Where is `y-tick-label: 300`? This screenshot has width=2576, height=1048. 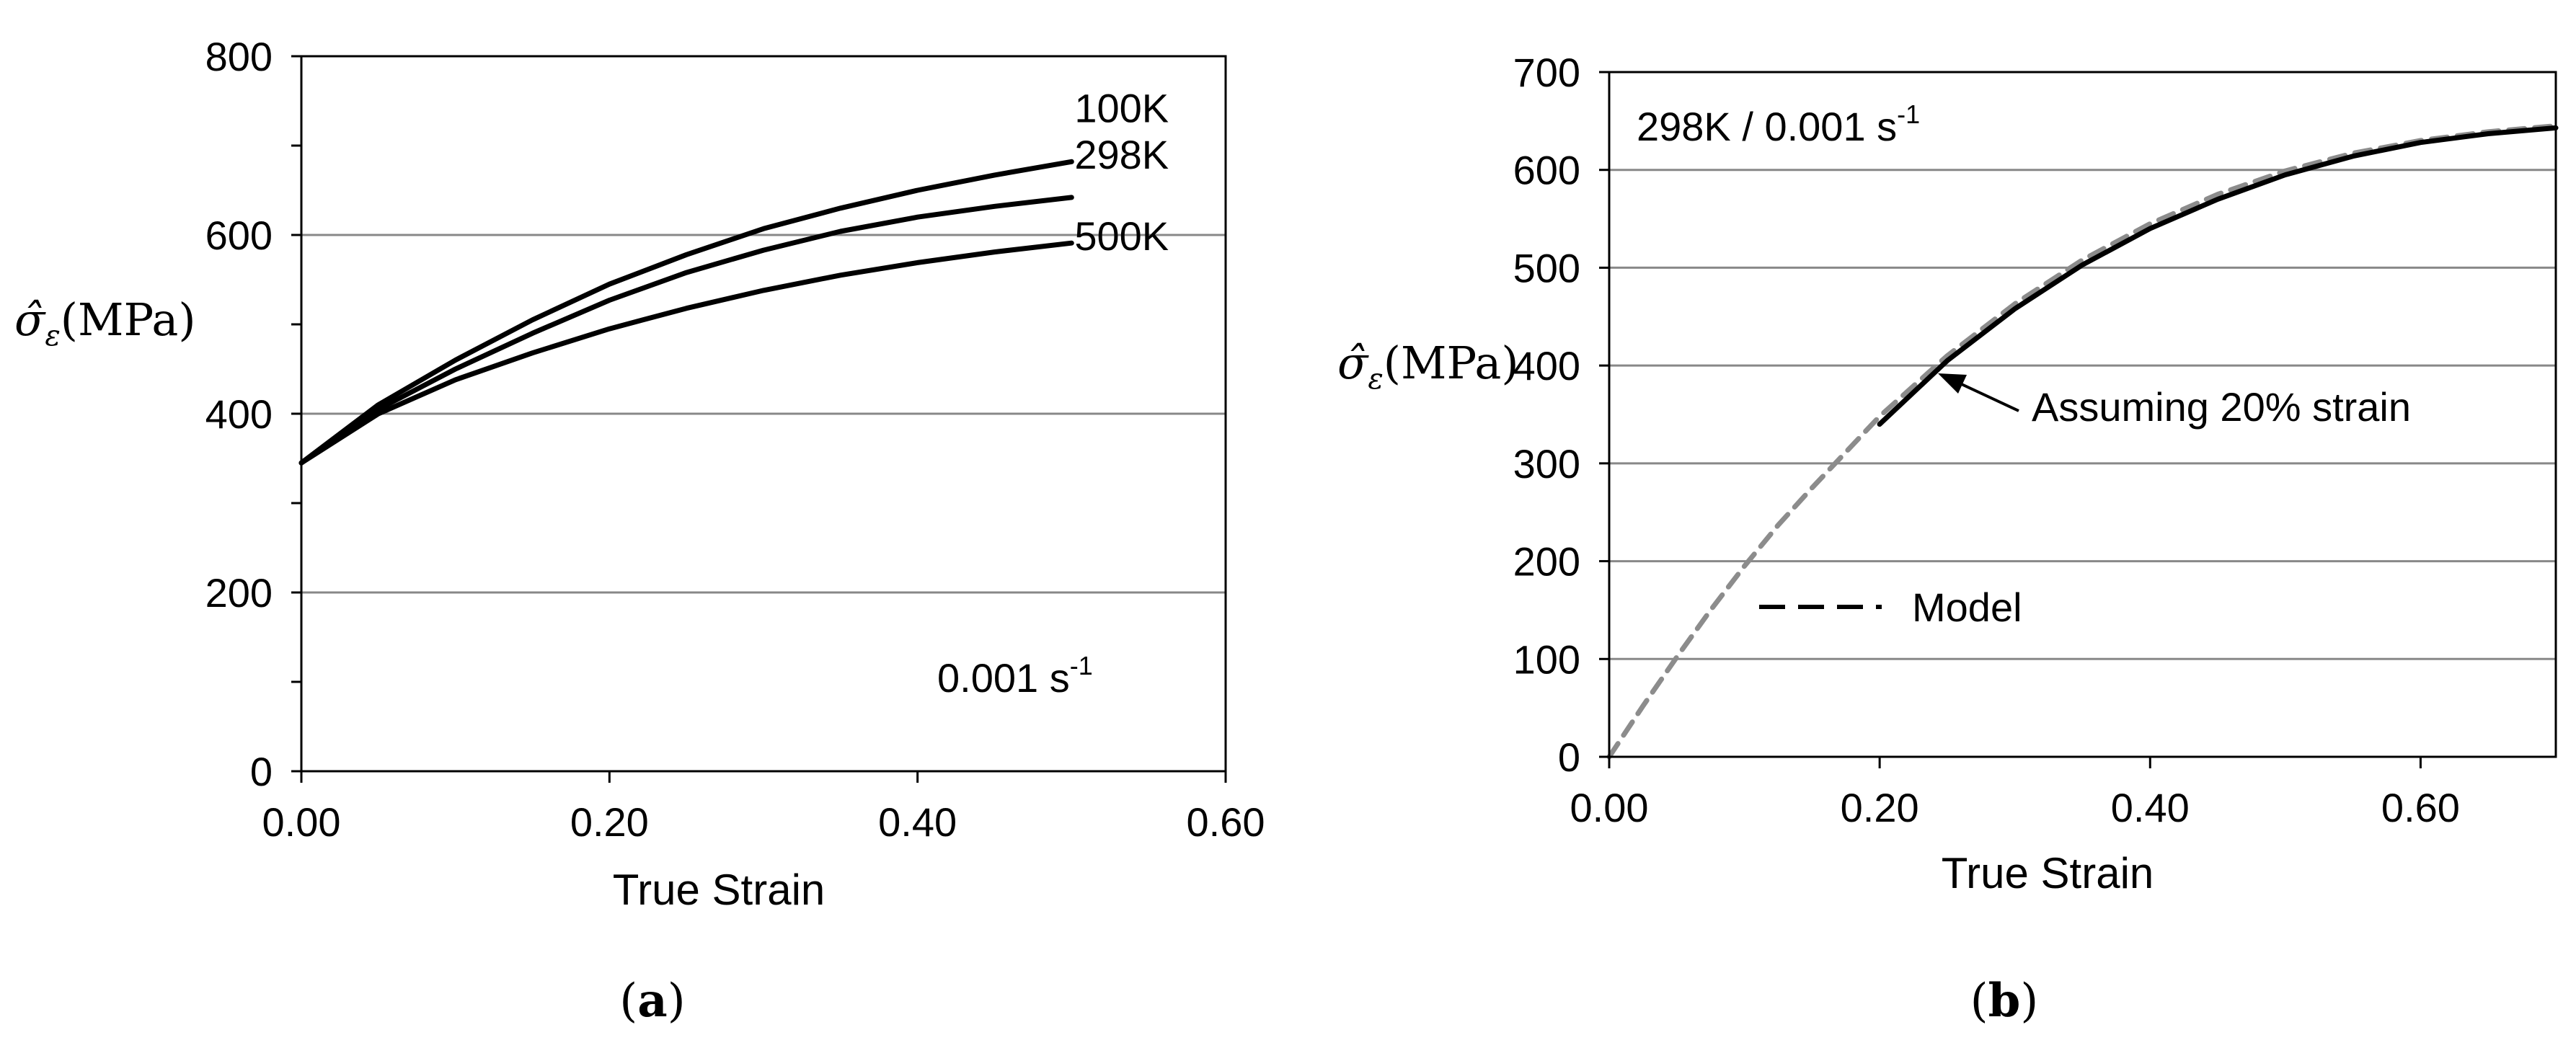 y-tick-label: 300 is located at coordinates (1546, 464).